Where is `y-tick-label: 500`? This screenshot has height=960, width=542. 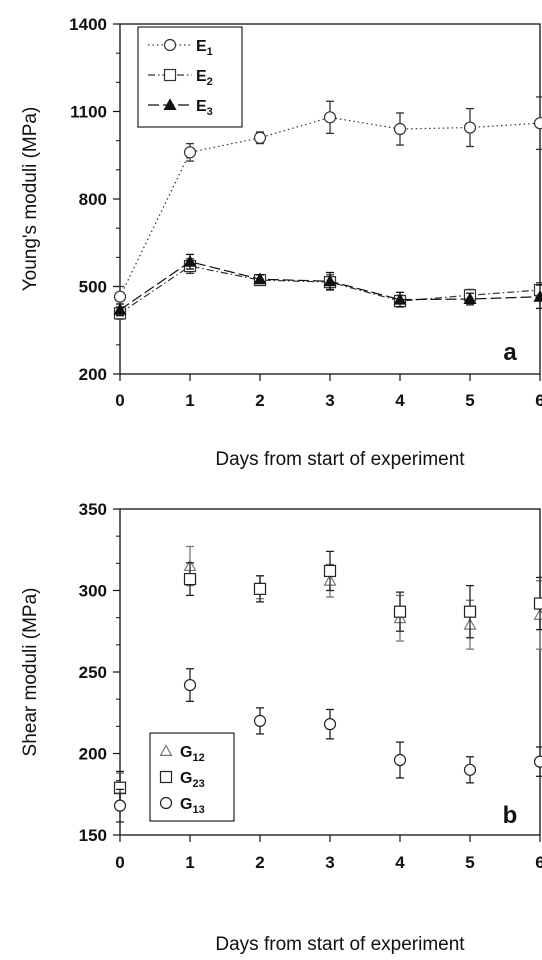 y-tick-label: 500 is located at coordinates (93, 287).